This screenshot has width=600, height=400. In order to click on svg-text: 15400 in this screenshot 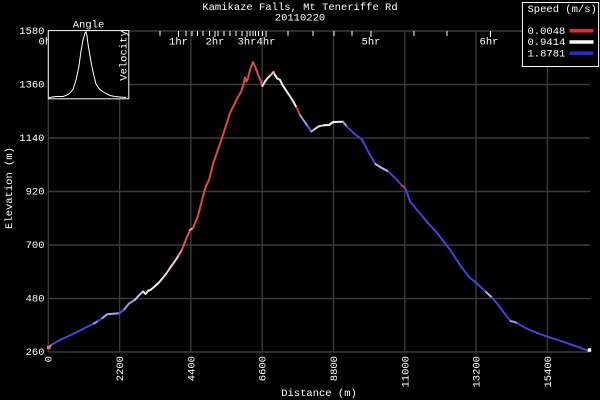, I will do `click(549, 372)`.